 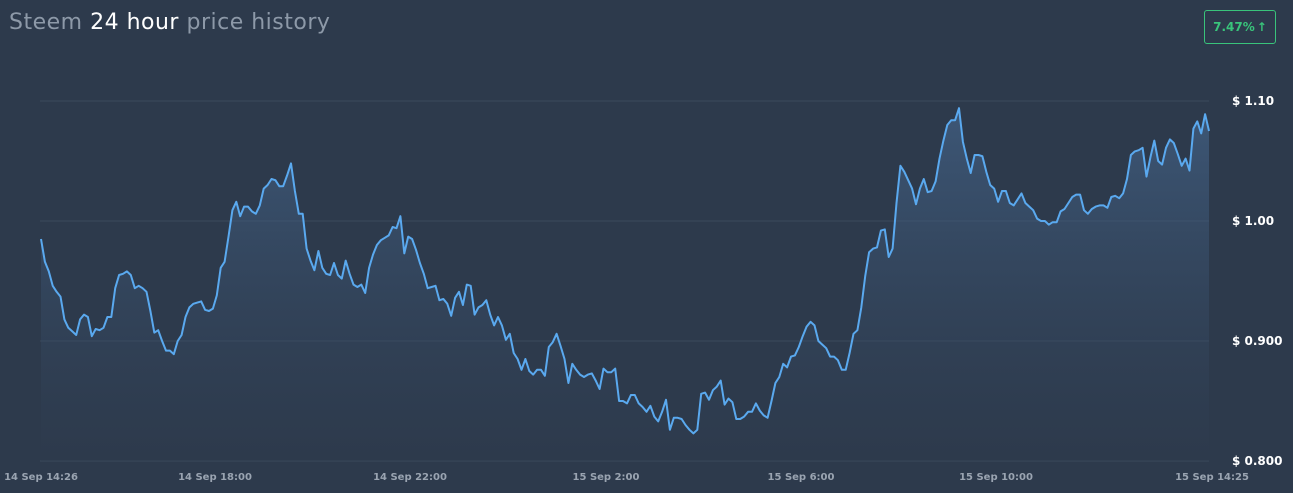 I want to click on x-tick-label: 15 Sep 2:00, so click(x=606, y=477).